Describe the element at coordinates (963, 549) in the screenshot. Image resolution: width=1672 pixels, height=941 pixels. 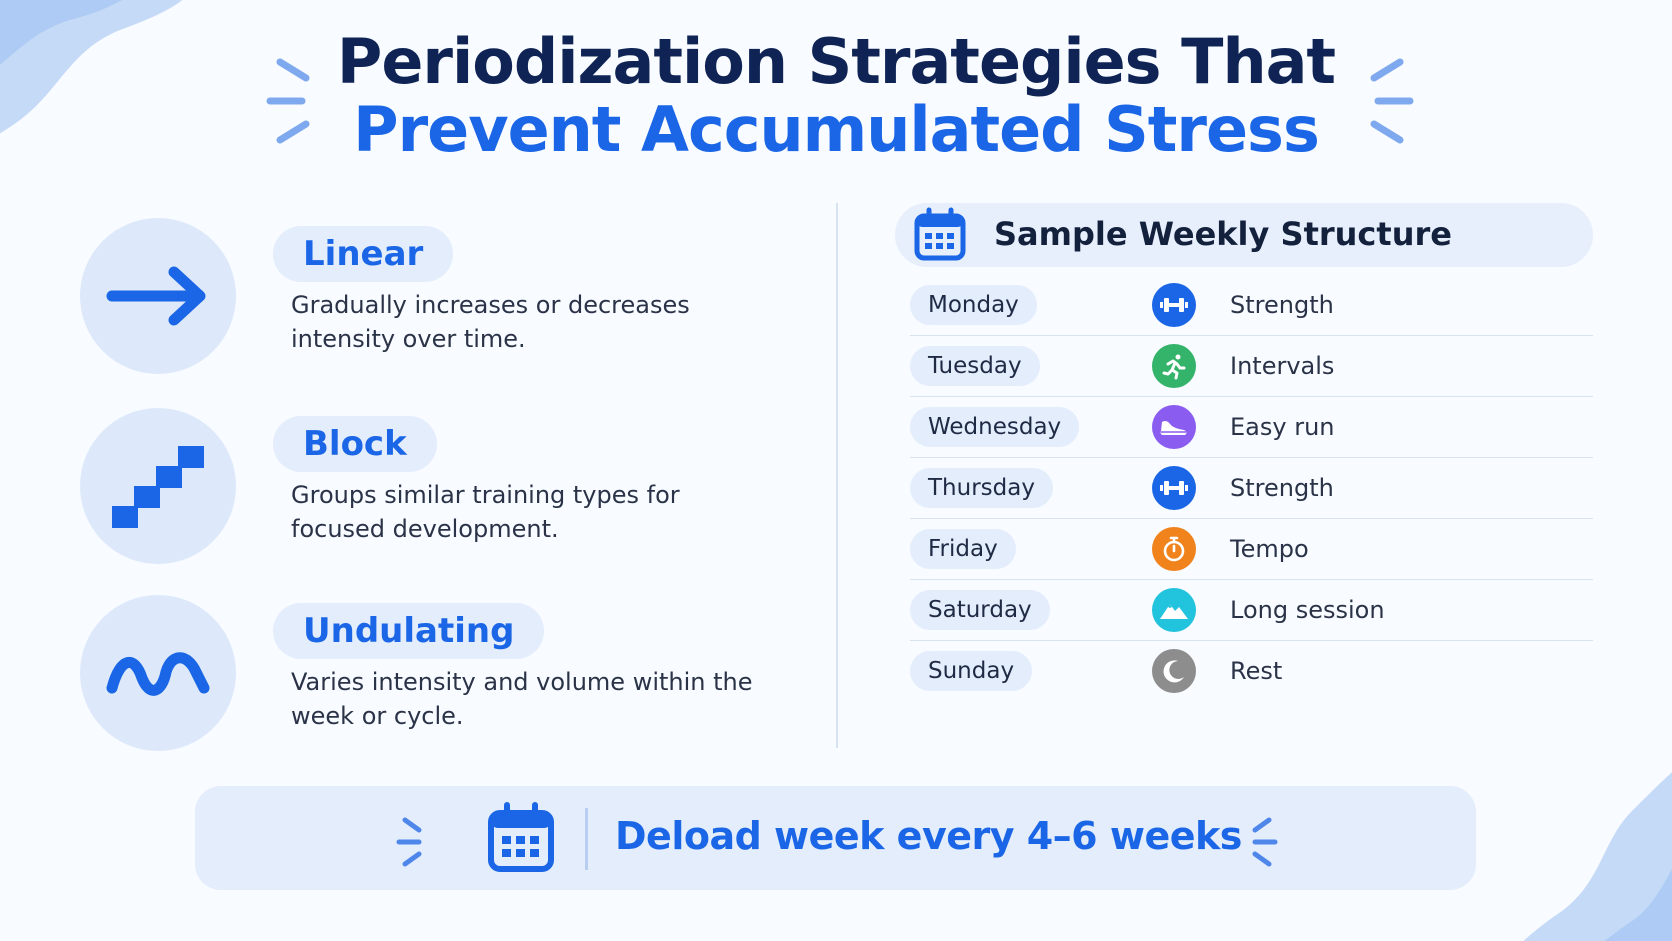
I see `day-label: Friday` at that location.